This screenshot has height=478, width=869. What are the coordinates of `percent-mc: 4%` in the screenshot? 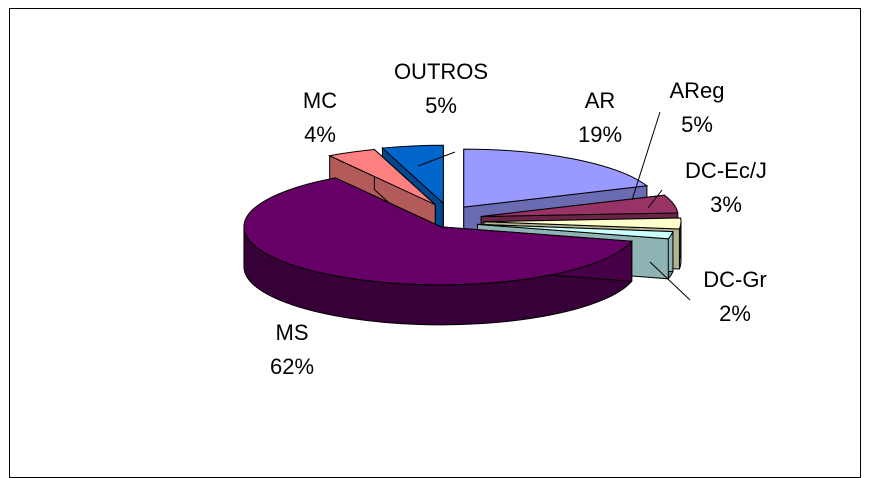 It's located at (320, 134).